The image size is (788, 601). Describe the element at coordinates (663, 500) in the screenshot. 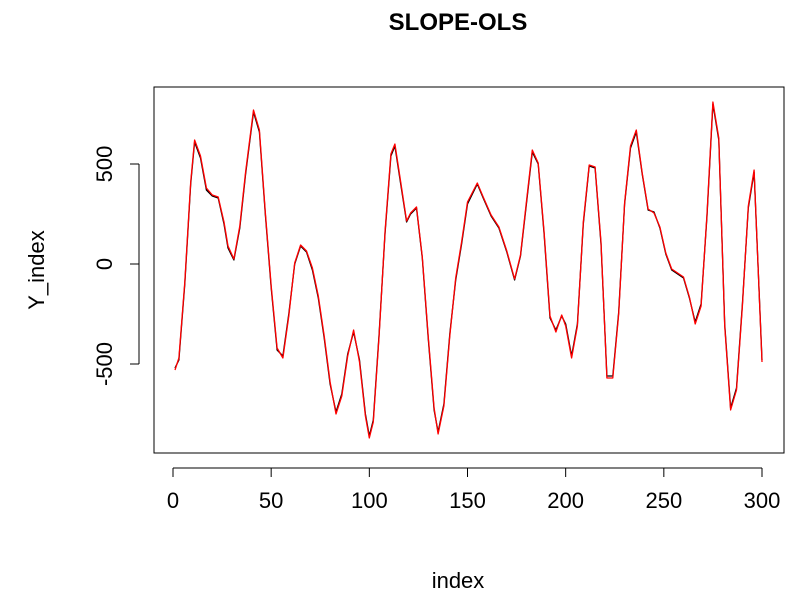

I see `x-tick-label: 250` at that location.